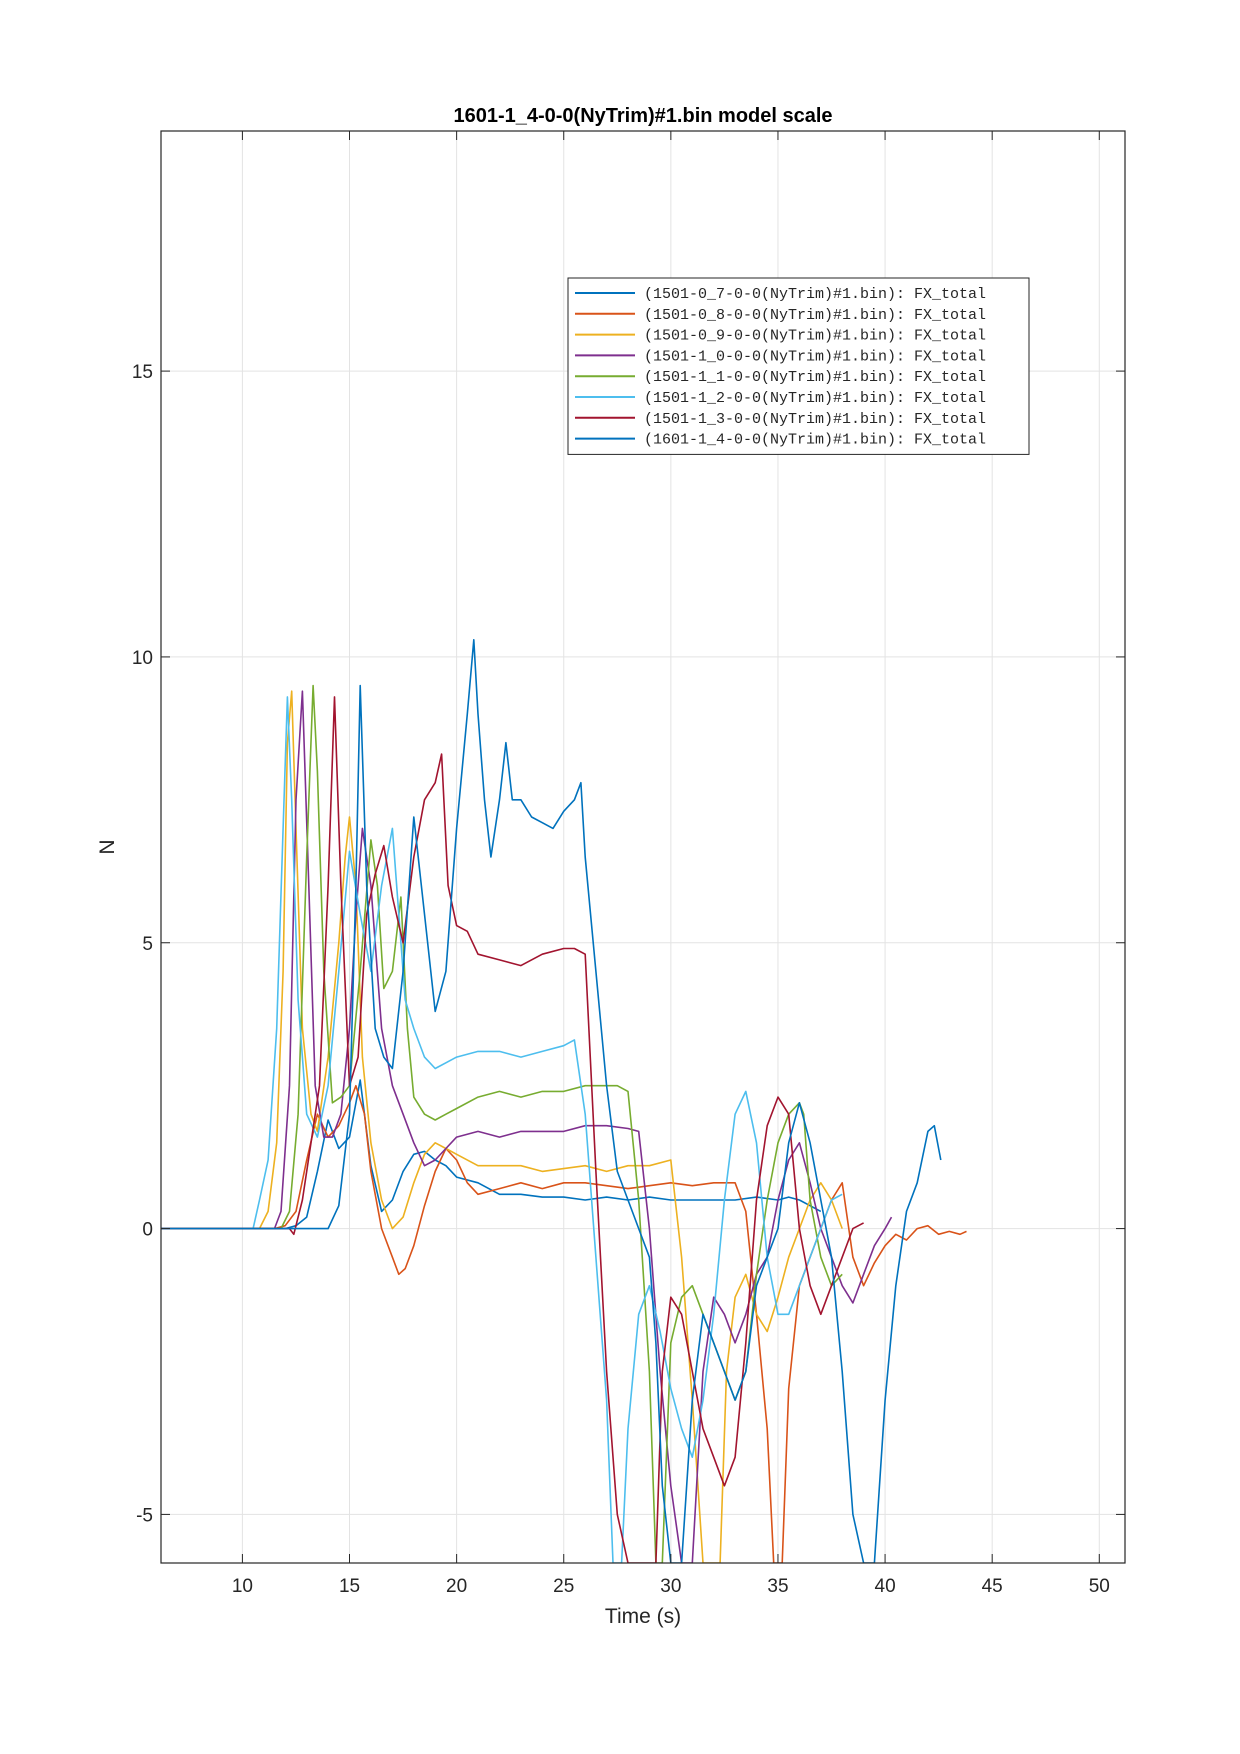 The height and width of the screenshot is (1754, 1240). What do you see at coordinates (815, 315) in the screenshot?
I see `legend-label: (1501-0_8-0-0(NyTrim)#1.bin): FX_total` at bounding box center [815, 315].